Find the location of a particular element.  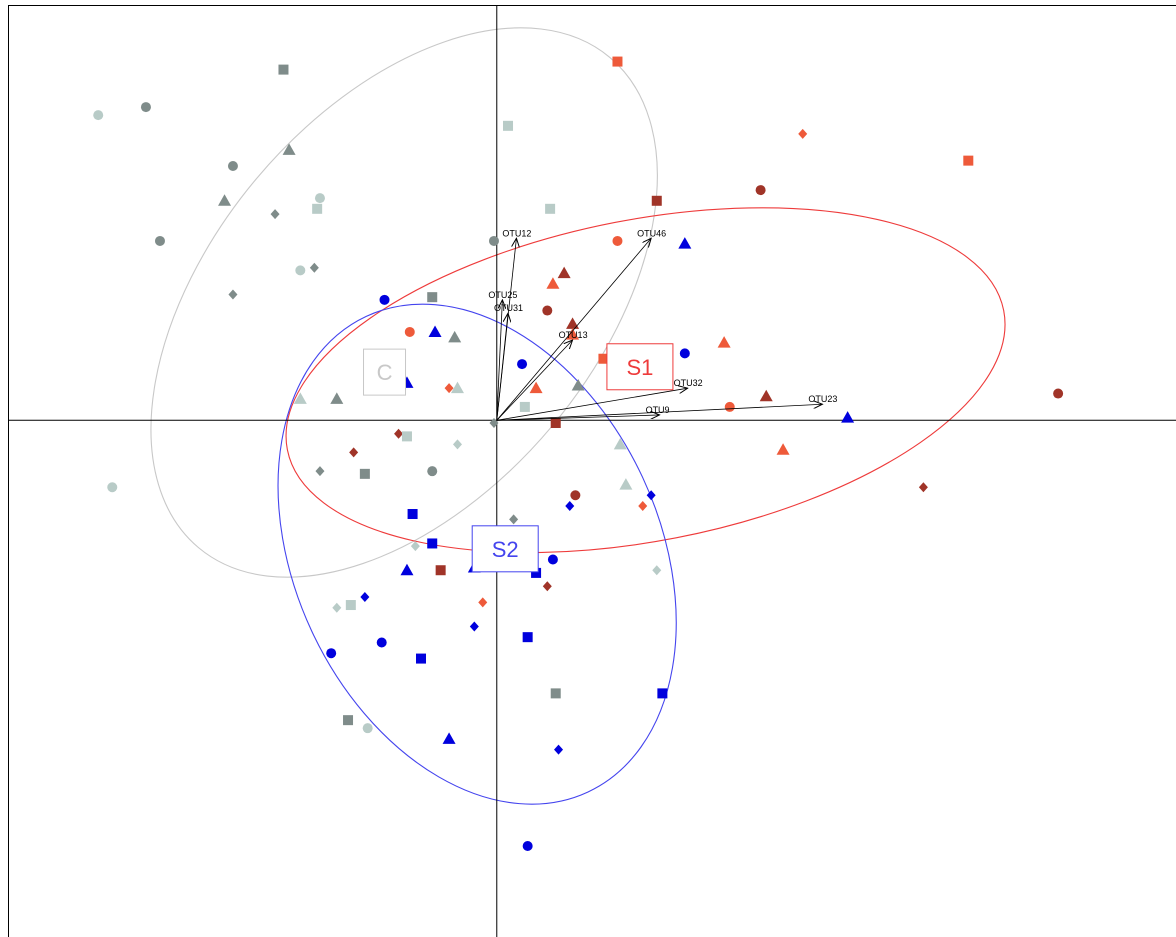

group-label-box-s1 is located at coordinates (640, 367).